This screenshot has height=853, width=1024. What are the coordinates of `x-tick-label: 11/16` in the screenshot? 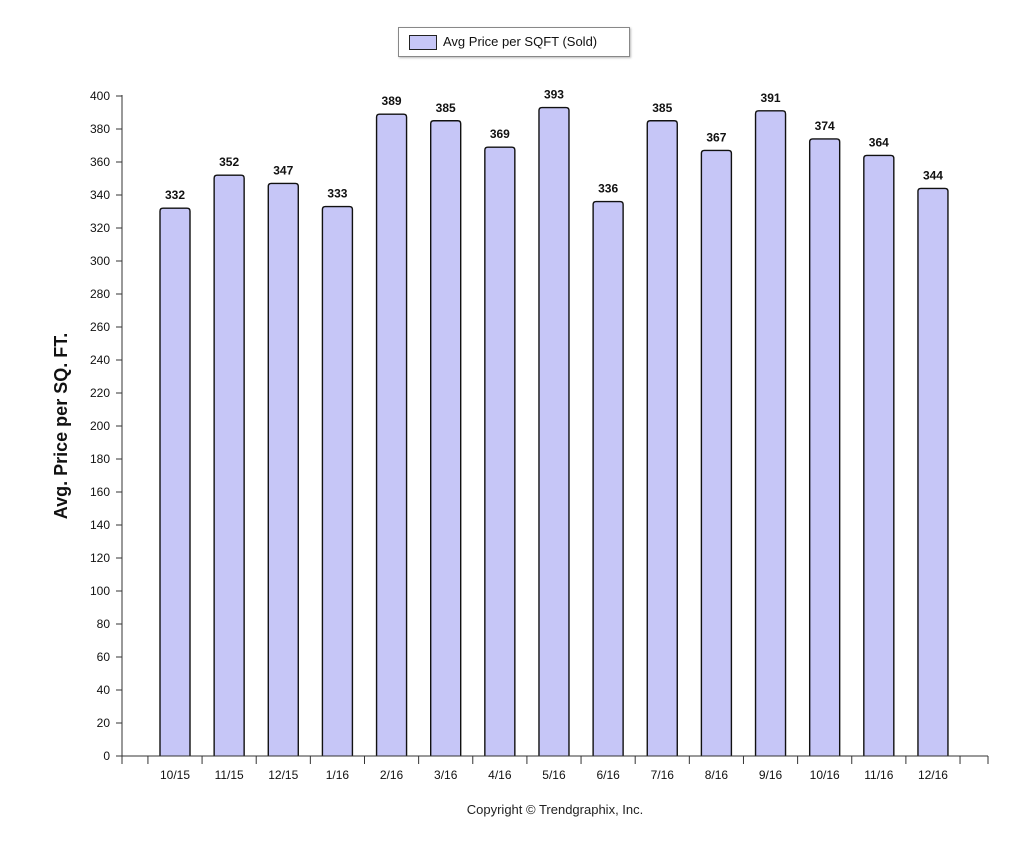 It's located at (878, 775).